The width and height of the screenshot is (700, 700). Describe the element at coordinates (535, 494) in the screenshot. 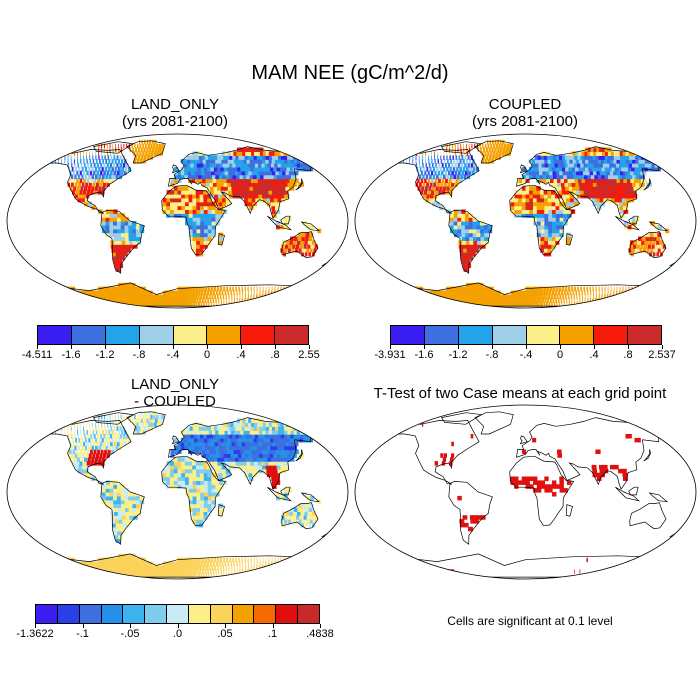

I see `coastlines` at that location.